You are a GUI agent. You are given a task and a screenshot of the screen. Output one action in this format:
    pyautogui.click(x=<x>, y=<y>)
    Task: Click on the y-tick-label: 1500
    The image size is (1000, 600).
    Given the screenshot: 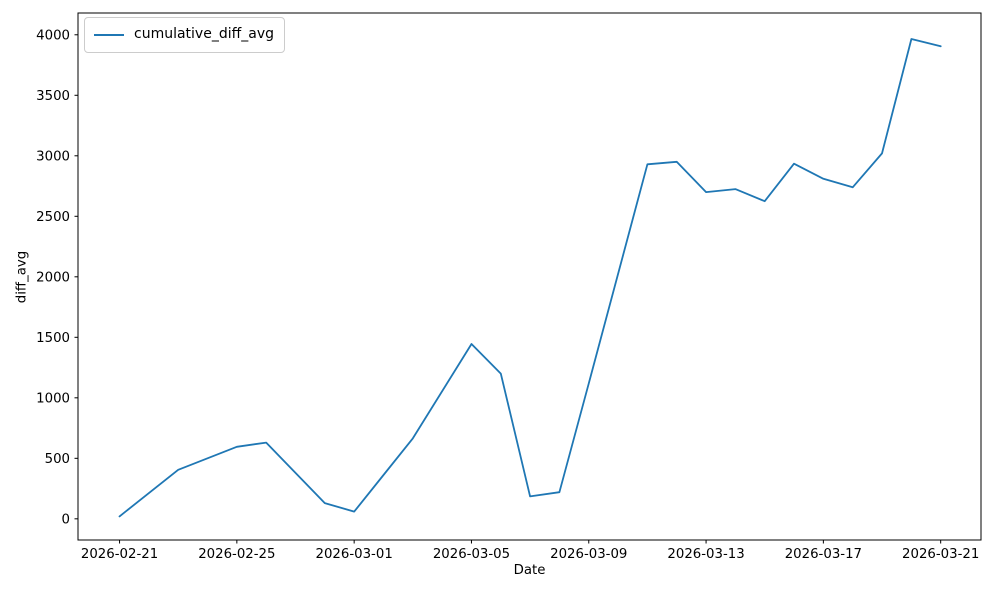 What is the action you would take?
    pyautogui.click(x=53, y=338)
    